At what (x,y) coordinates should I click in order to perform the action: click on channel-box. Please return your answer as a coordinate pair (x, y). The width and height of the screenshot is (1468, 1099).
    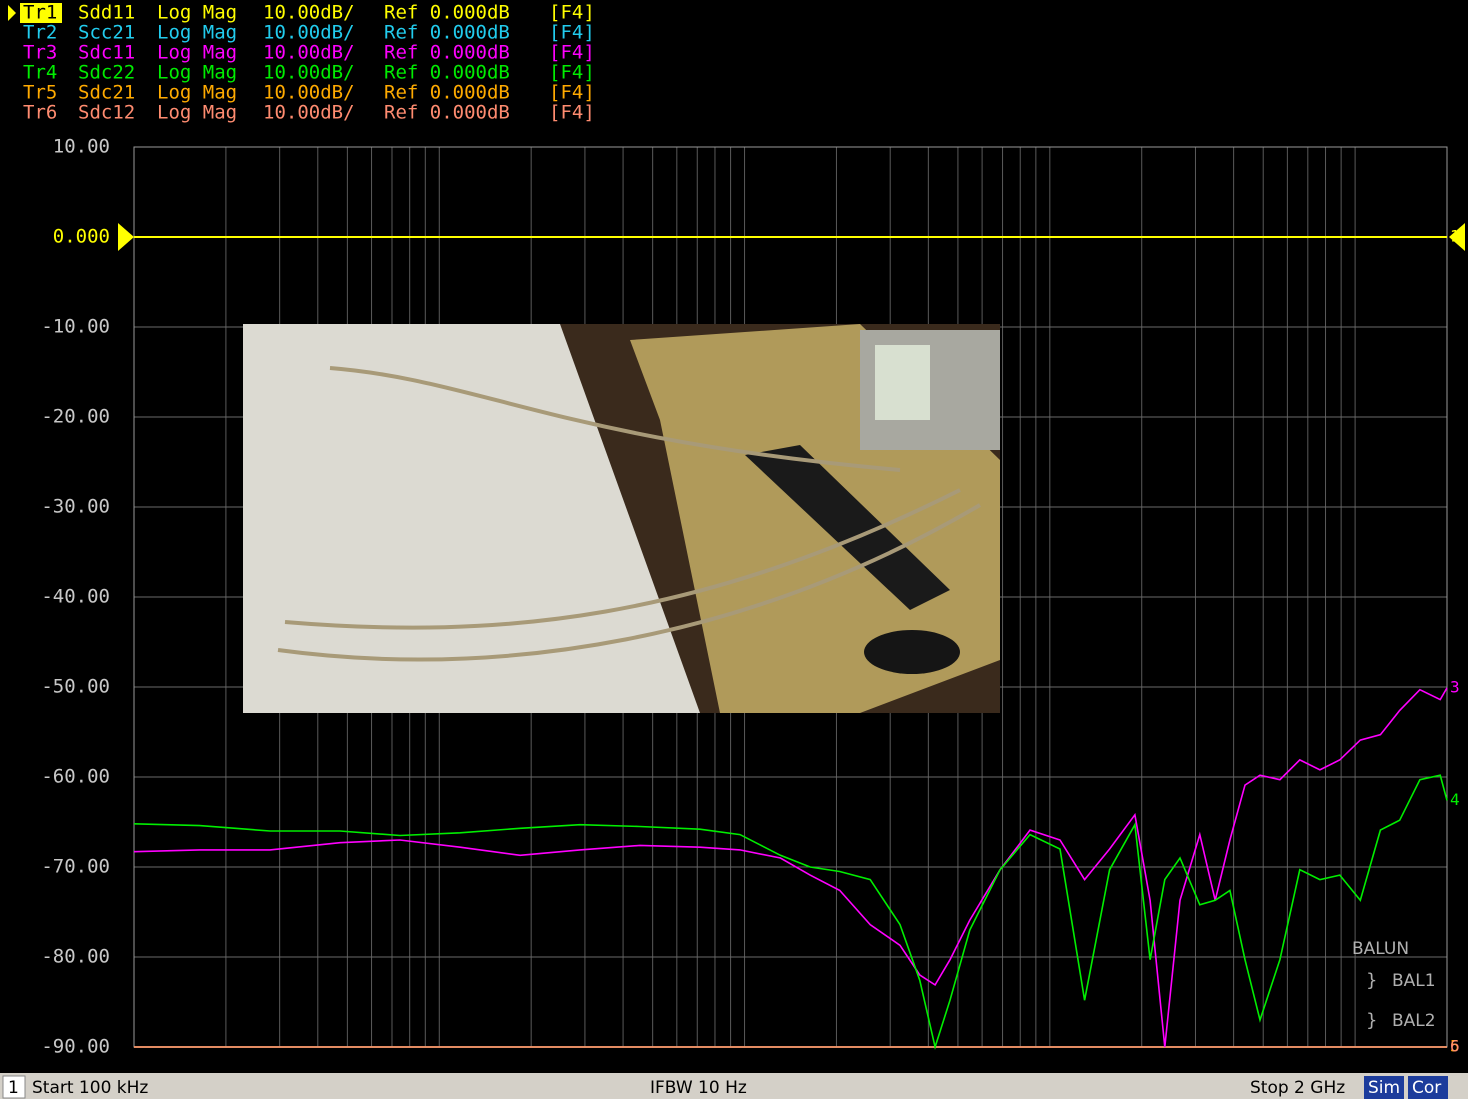
    Looking at the image, I should click on (14, 1087).